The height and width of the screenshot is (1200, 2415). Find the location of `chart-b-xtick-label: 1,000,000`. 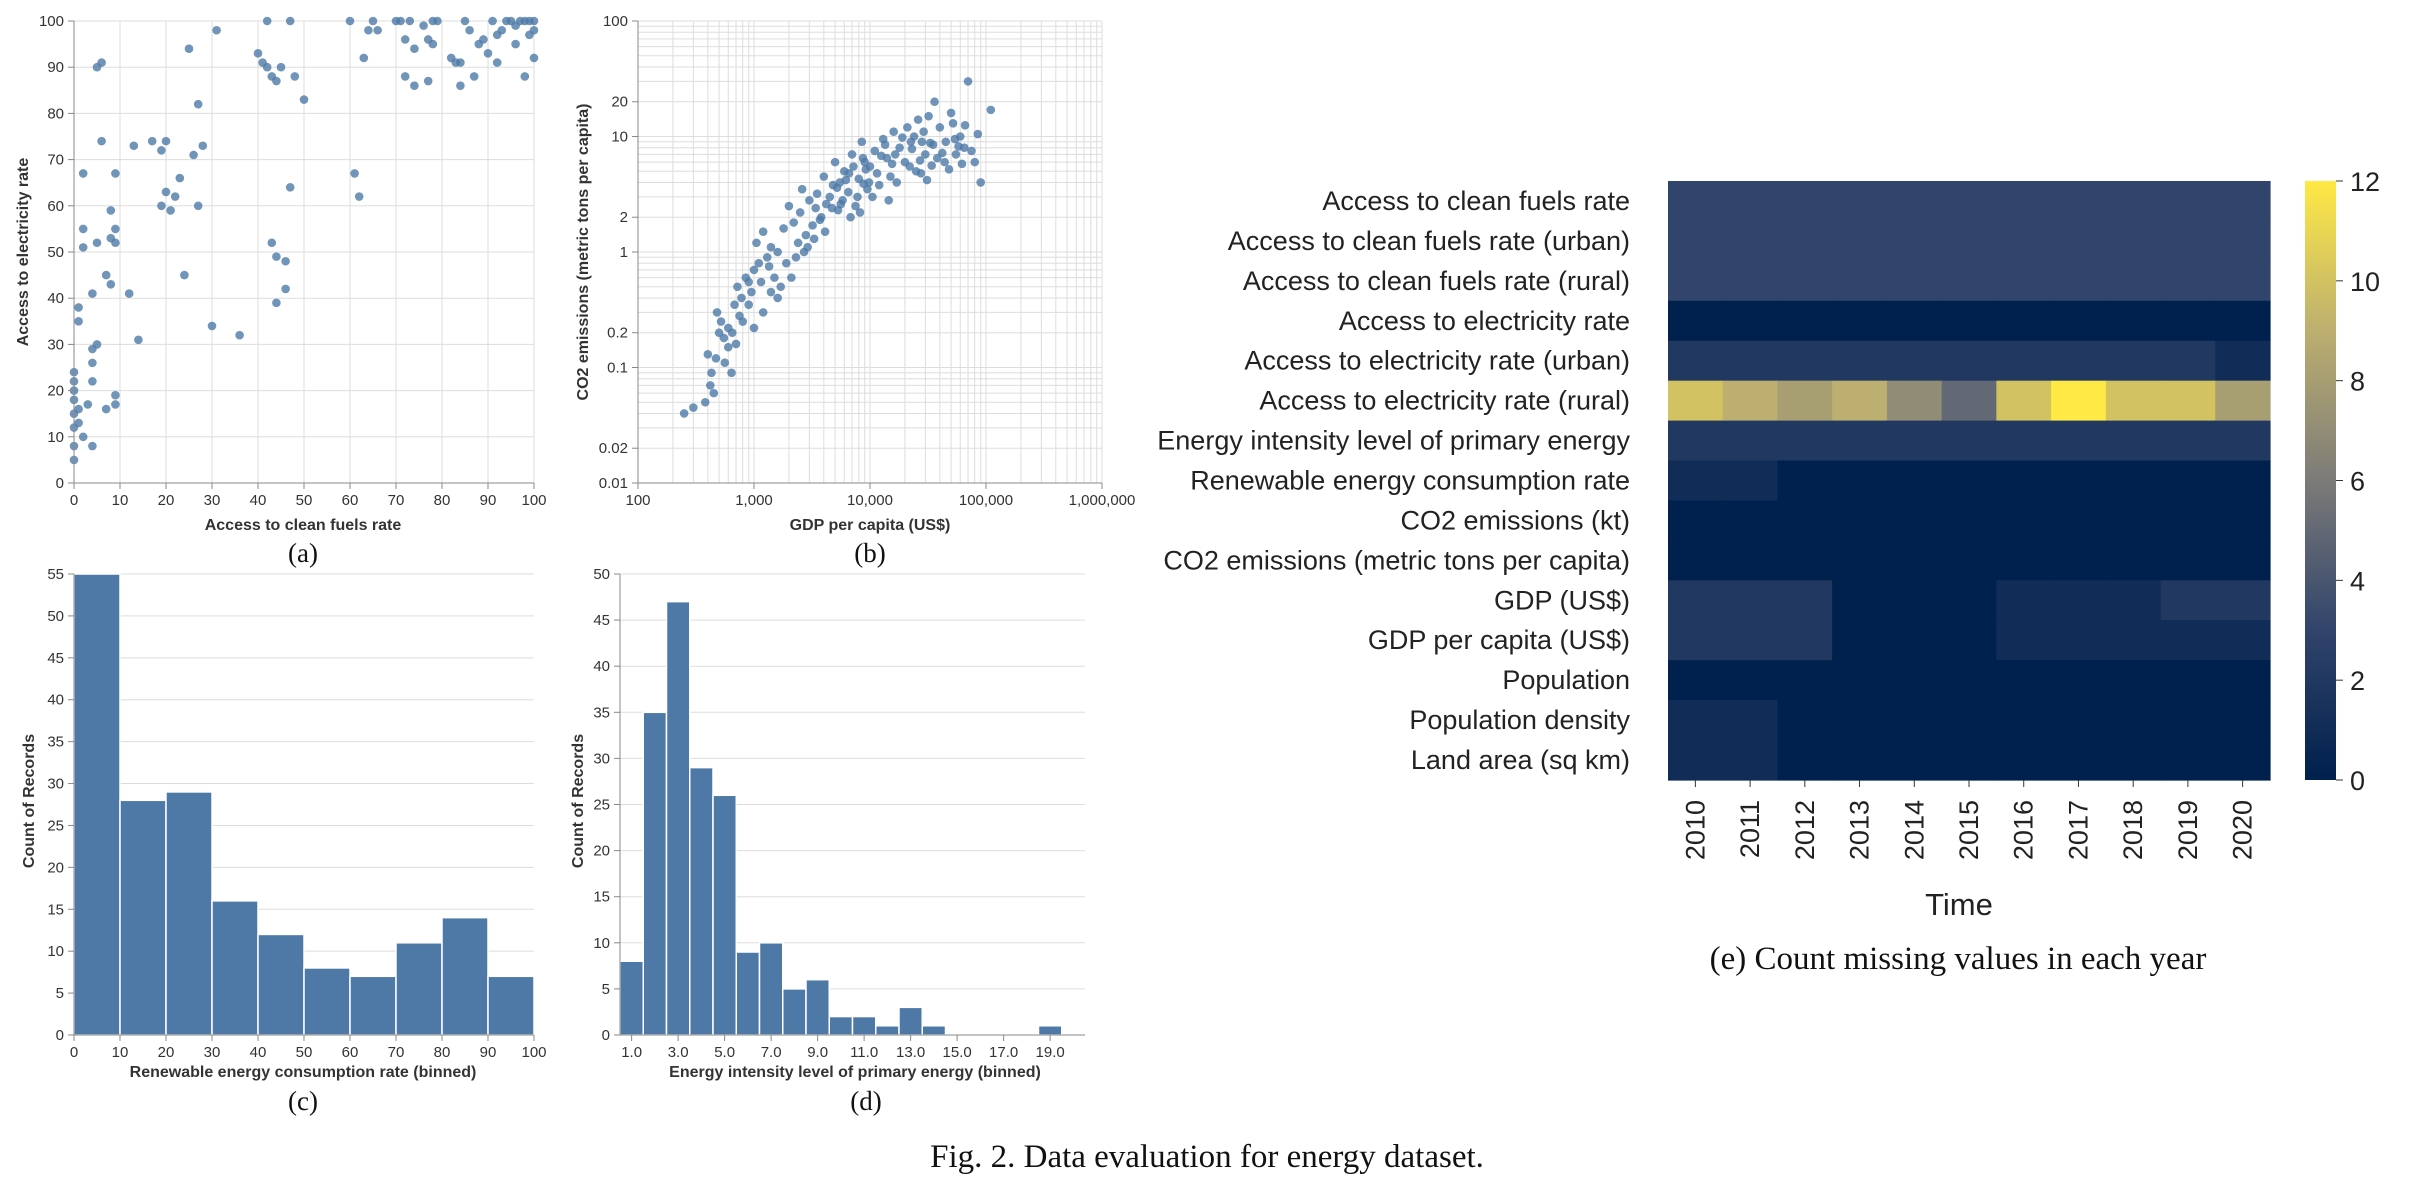

chart-b-xtick-label: 1,000,000 is located at coordinates (1102, 500).